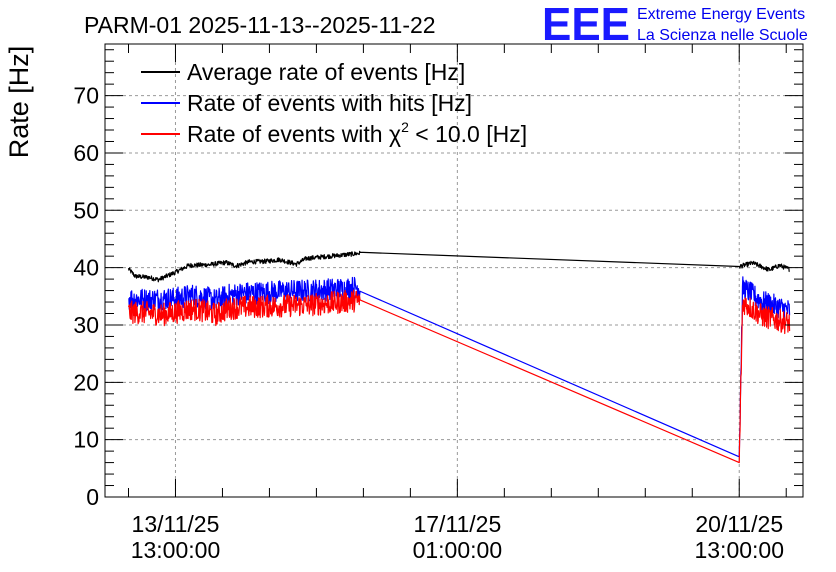 The width and height of the screenshot is (836, 572). Describe the element at coordinates (92, 497) in the screenshot. I see `y-tick-label: 0` at that location.